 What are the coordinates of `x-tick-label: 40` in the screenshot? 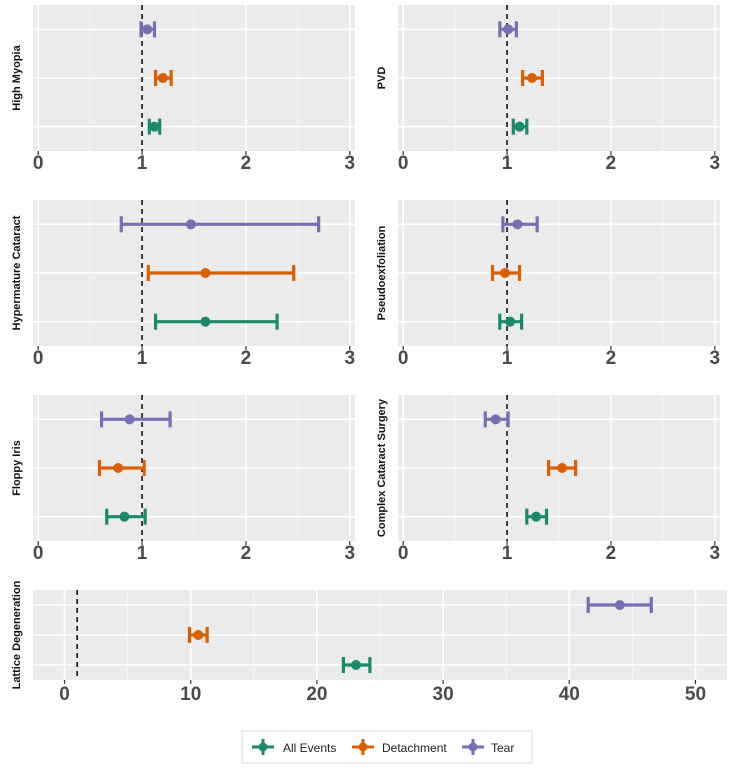 It's located at (569, 694).